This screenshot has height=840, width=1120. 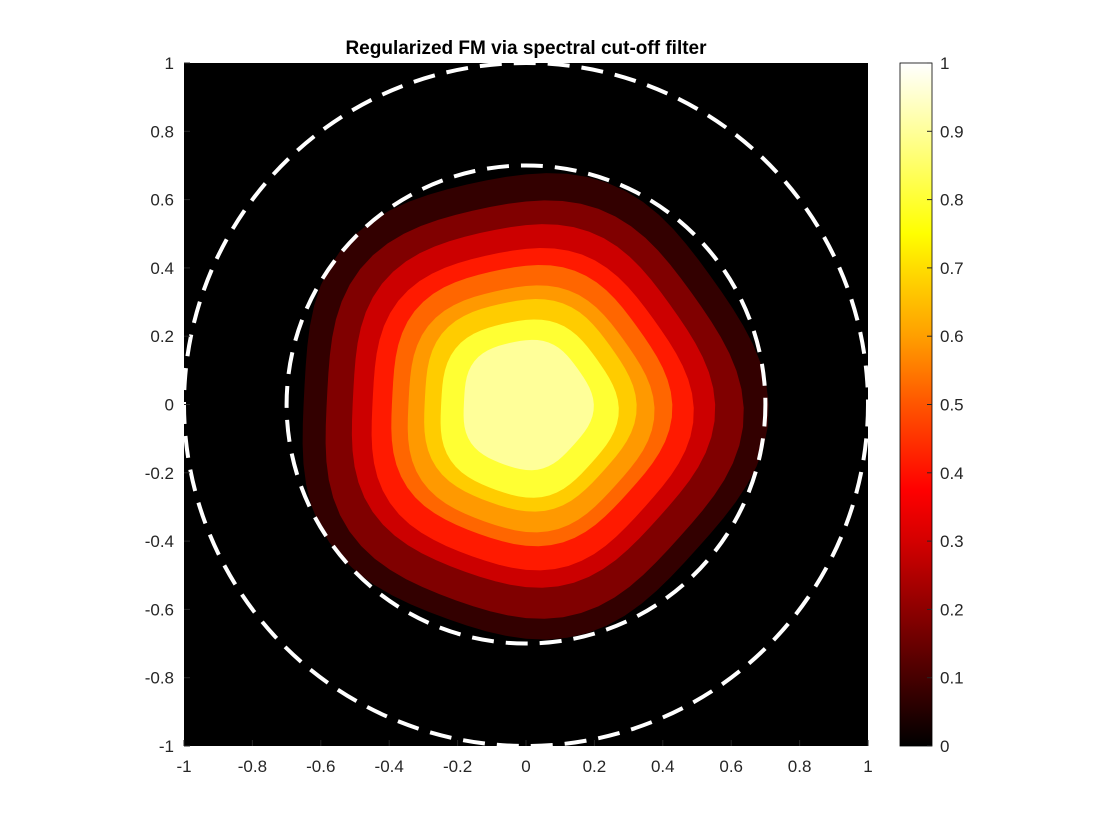 What do you see at coordinates (159, 473) in the screenshot?
I see `y-tick-label: -0.2` at bounding box center [159, 473].